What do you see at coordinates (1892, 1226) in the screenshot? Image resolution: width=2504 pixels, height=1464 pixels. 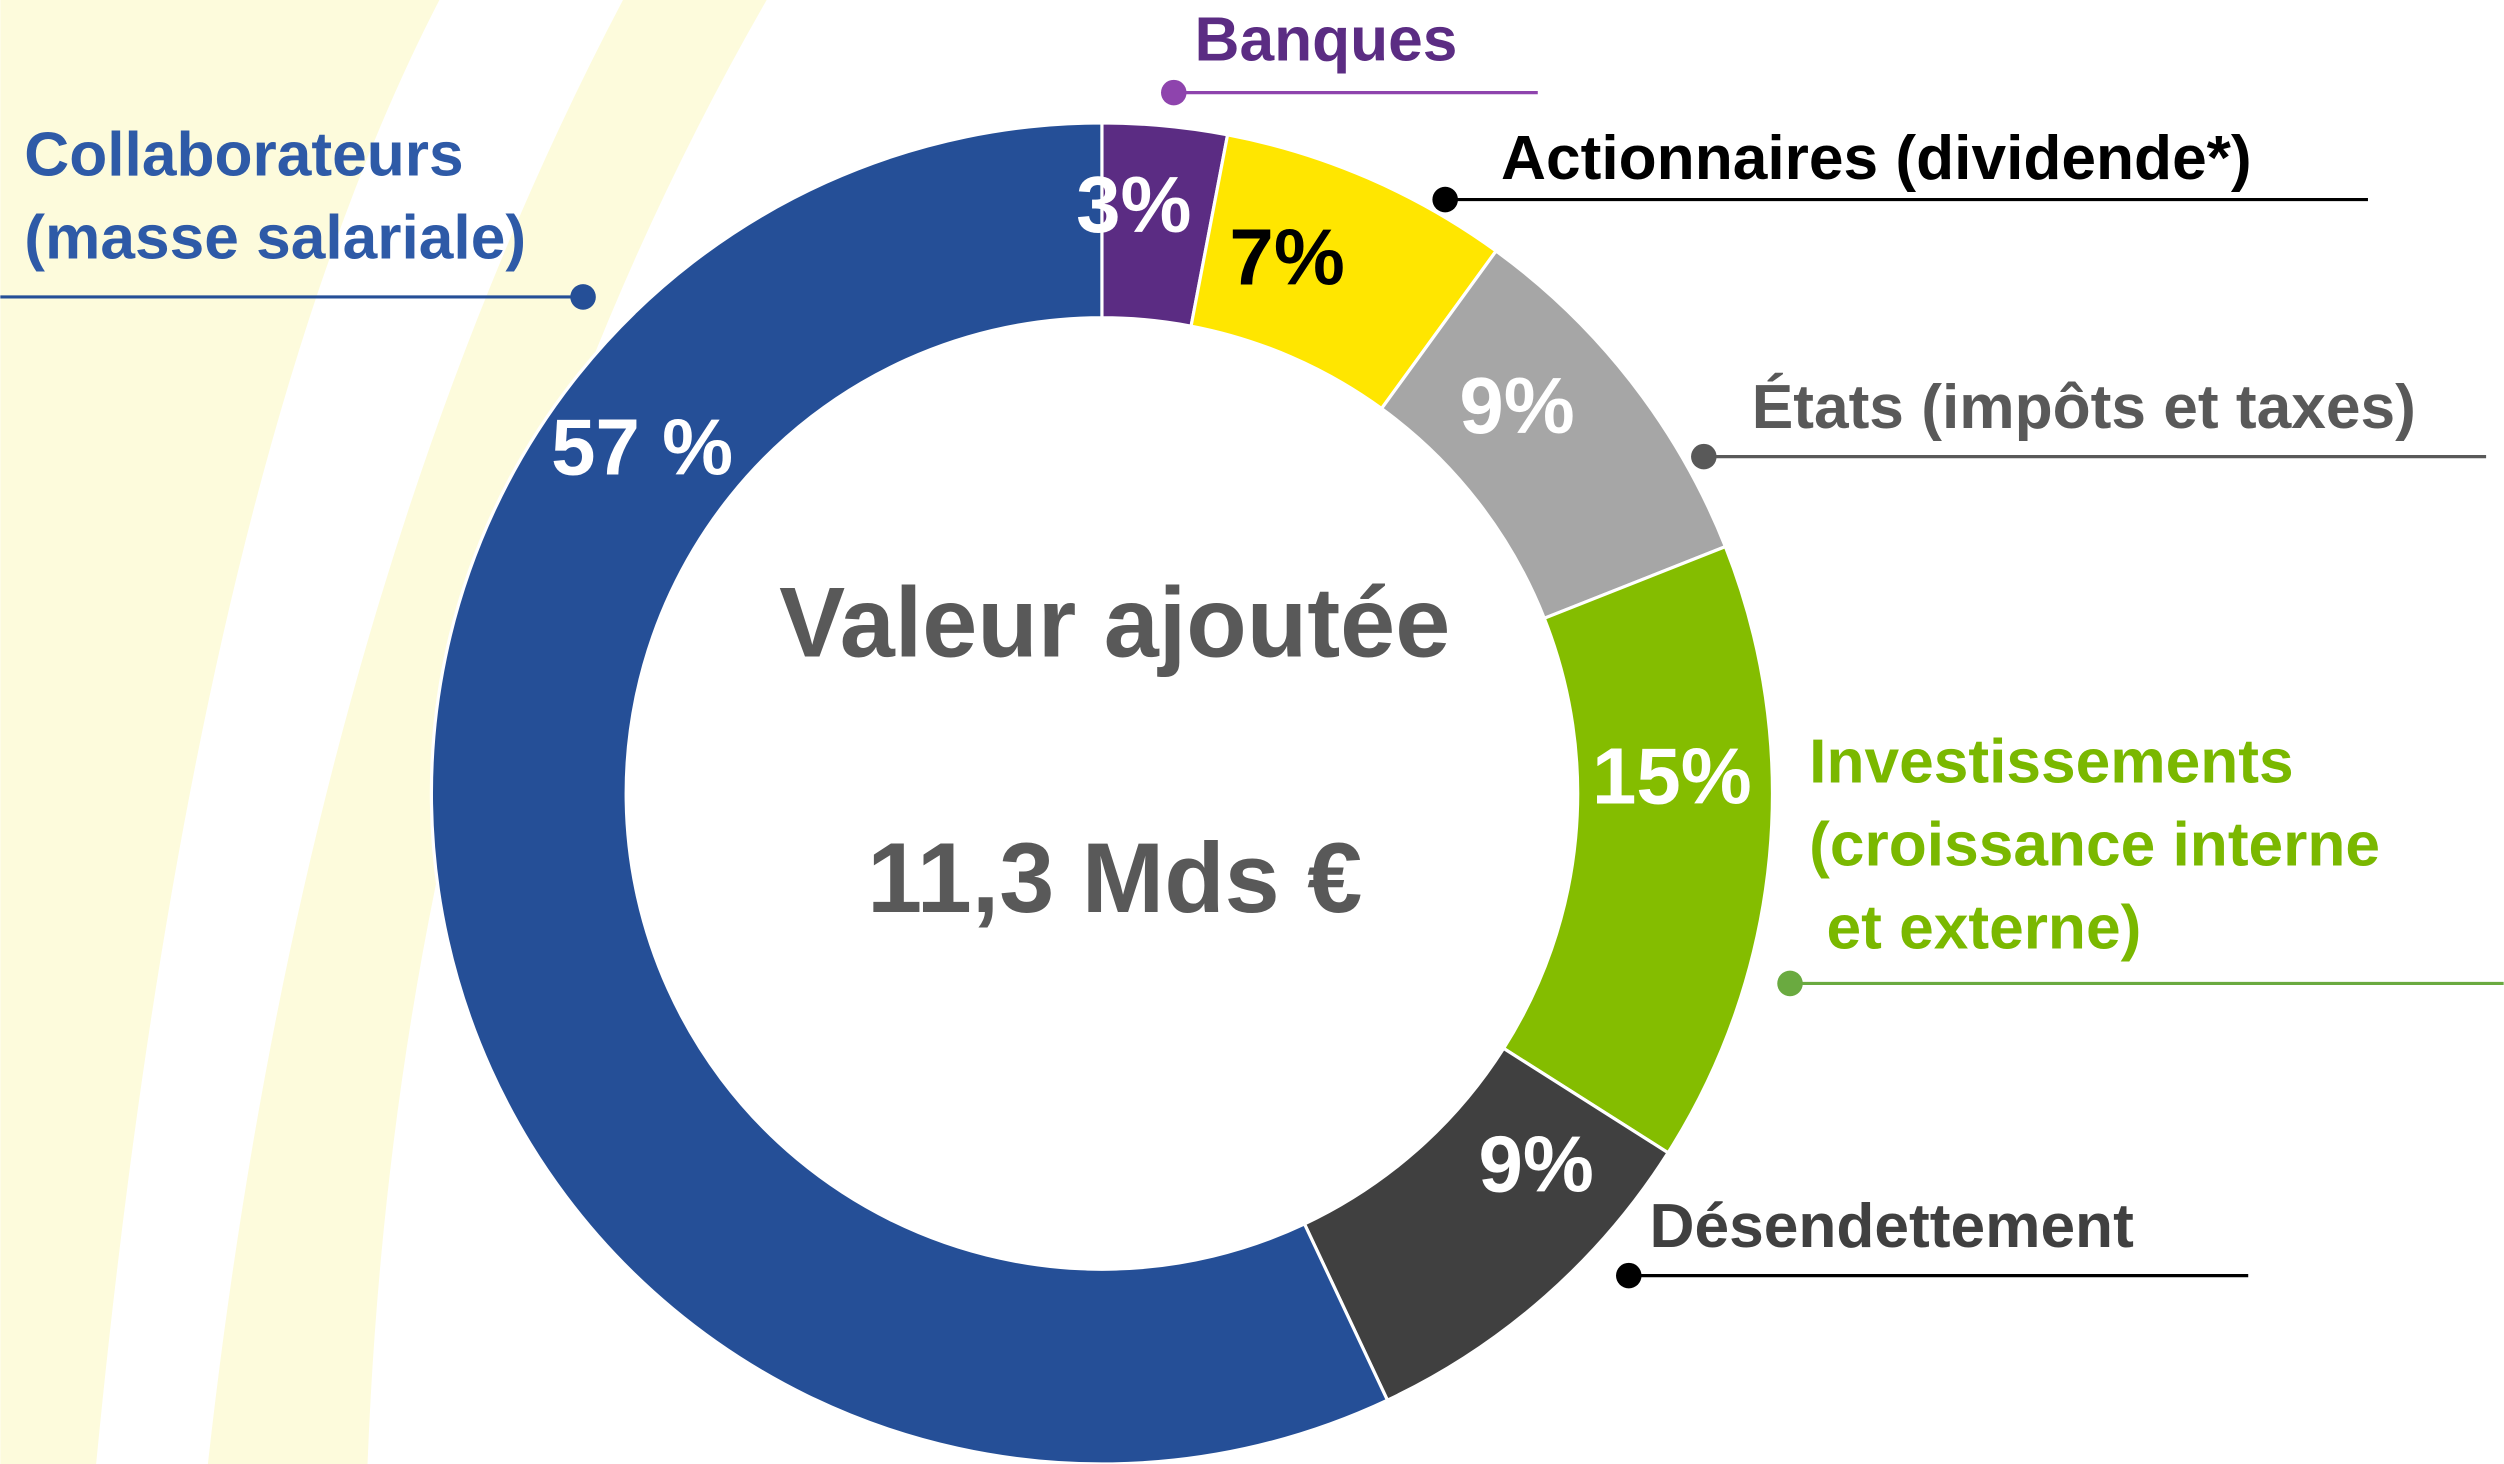 I see `category-label: Désendettement` at bounding box center [1892, 1226].